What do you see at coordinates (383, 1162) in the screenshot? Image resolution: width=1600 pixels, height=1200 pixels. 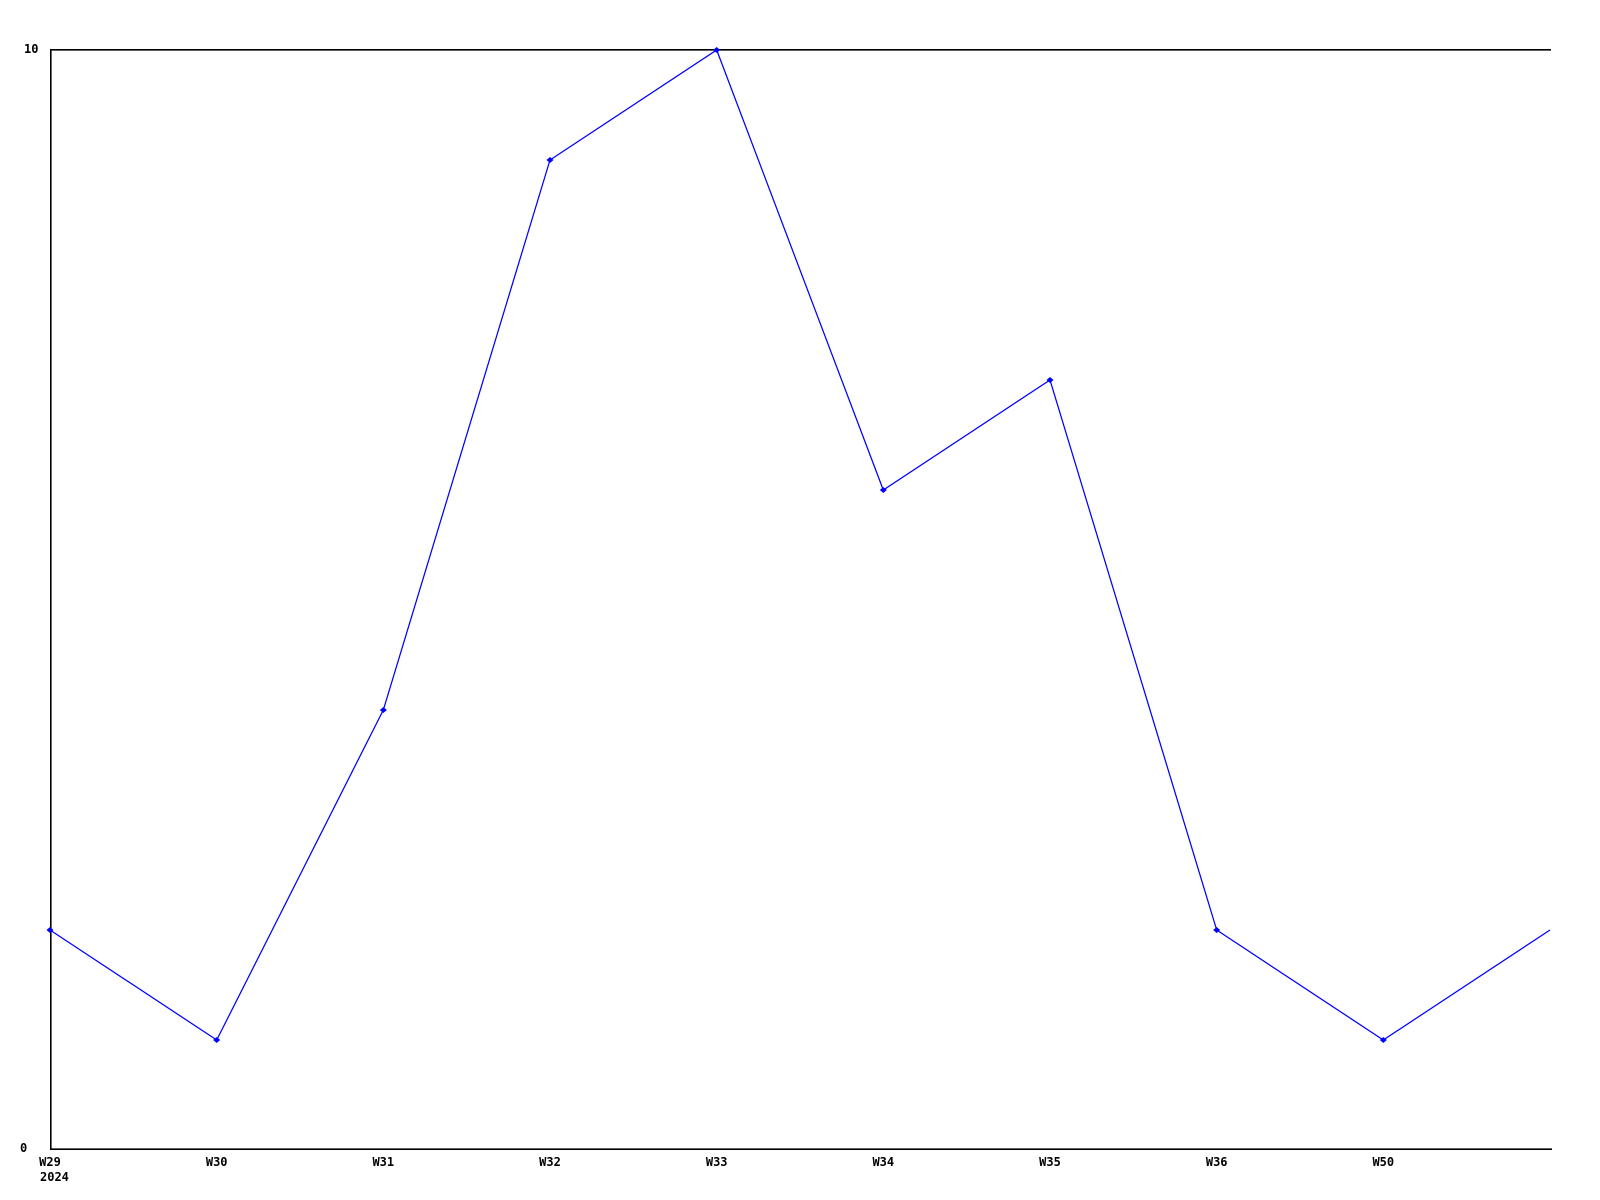 I see `x-axis-label-w31: W31` at bounding box center [383, 1162].